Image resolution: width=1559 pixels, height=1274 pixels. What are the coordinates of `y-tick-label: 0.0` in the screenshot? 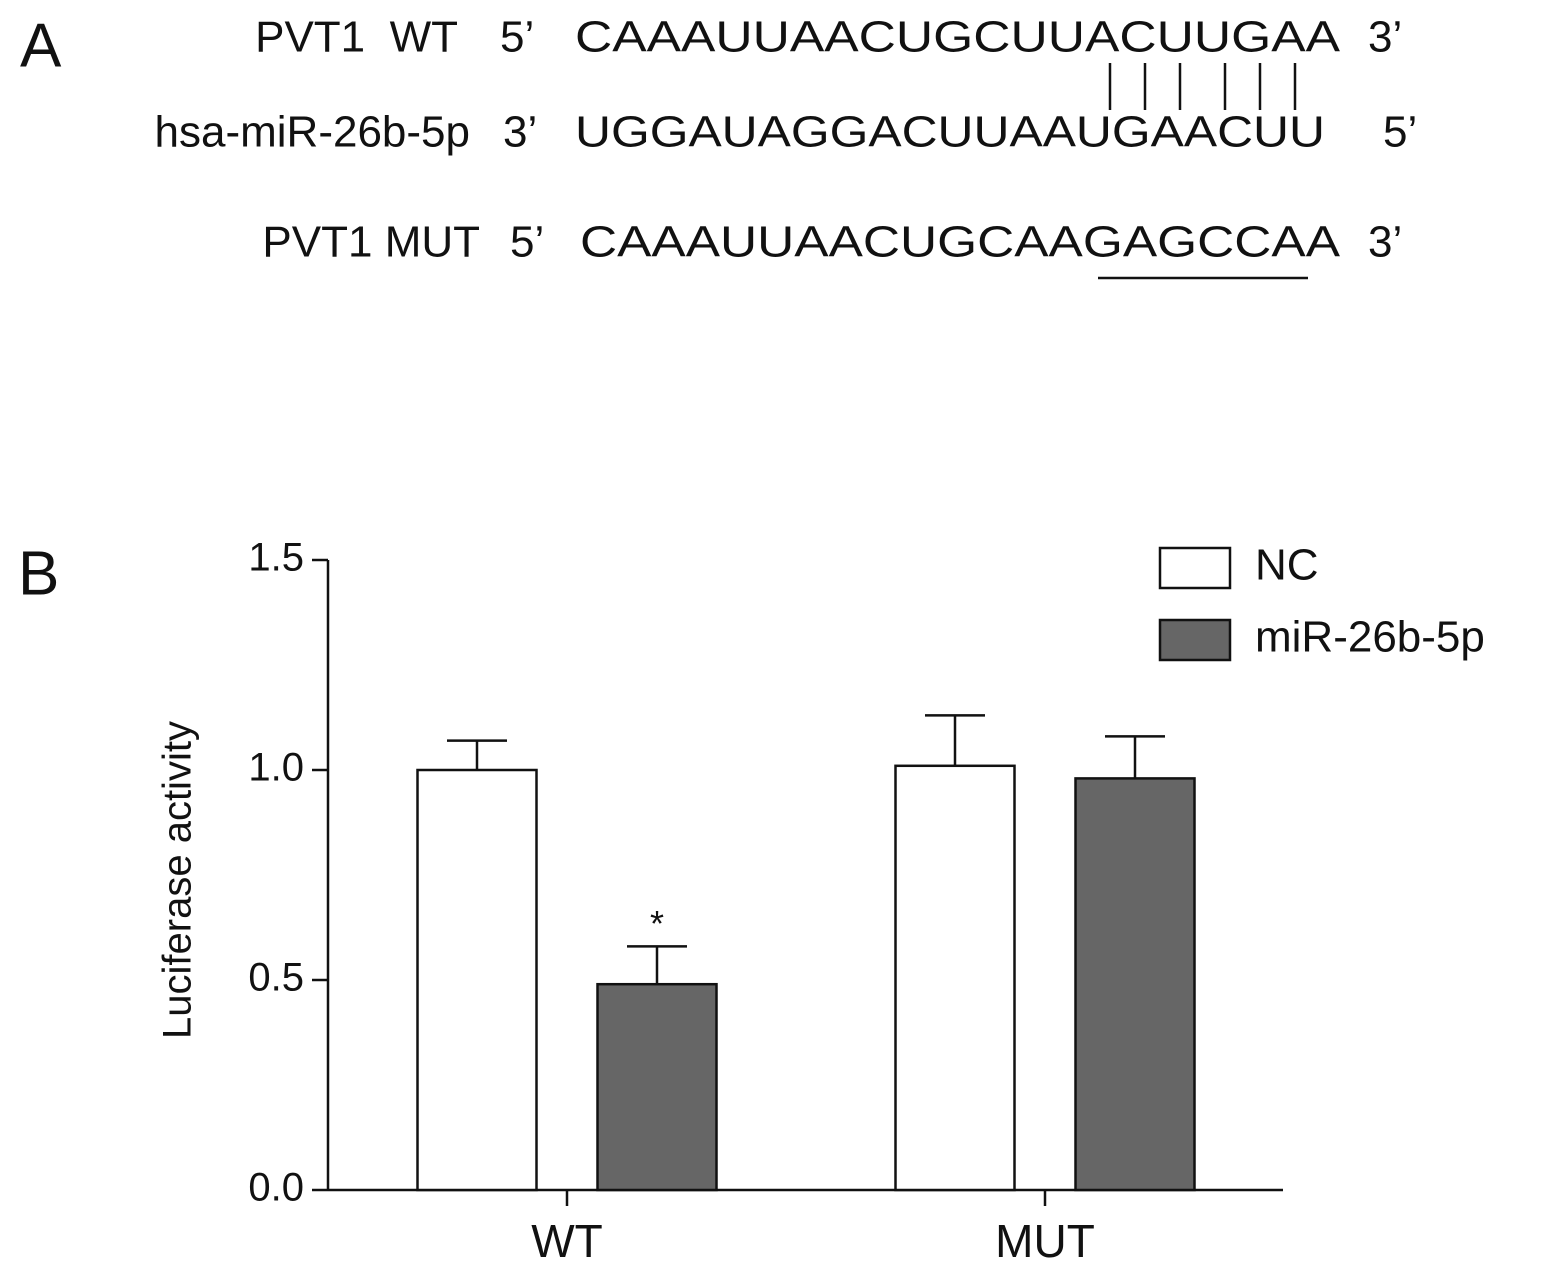 It's located at (276, 1188).